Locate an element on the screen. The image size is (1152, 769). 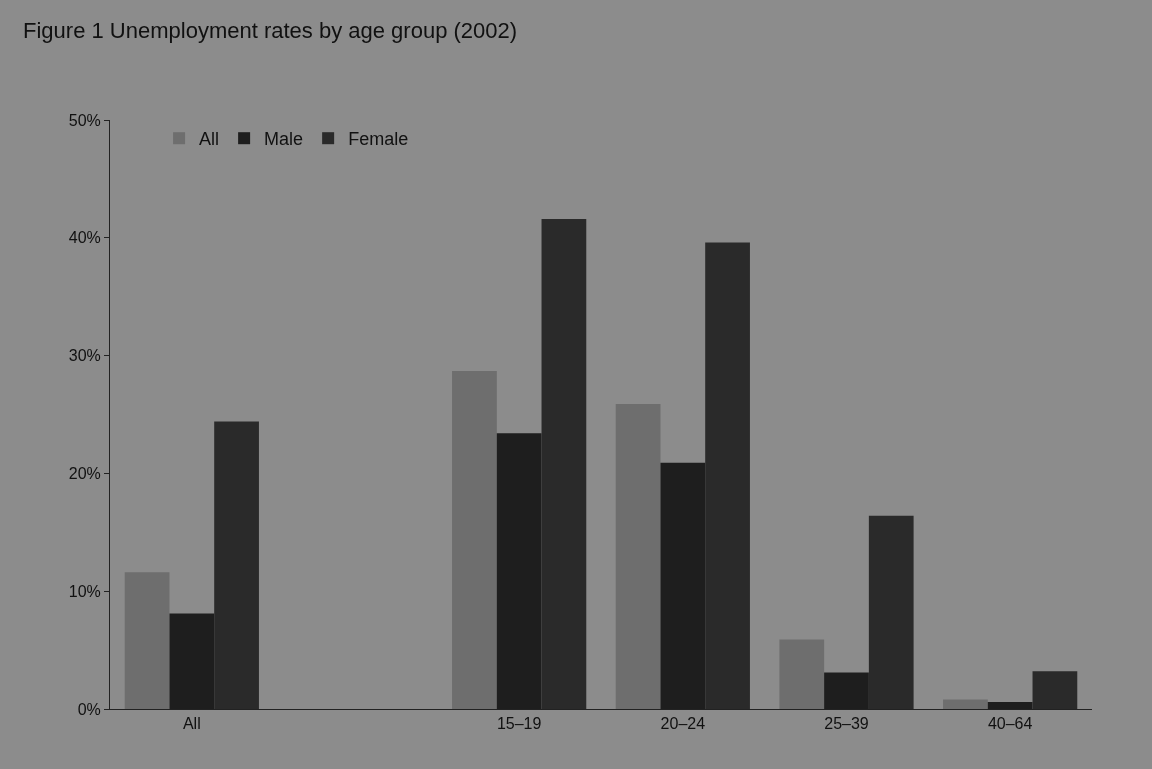
y-tick-label: 40% is located at coordinates (84, 238).